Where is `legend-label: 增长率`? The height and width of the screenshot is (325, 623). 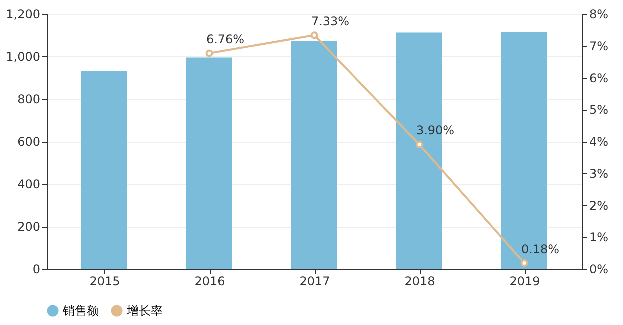
legend-label: 增长率 is located at coordinates (144, 311).